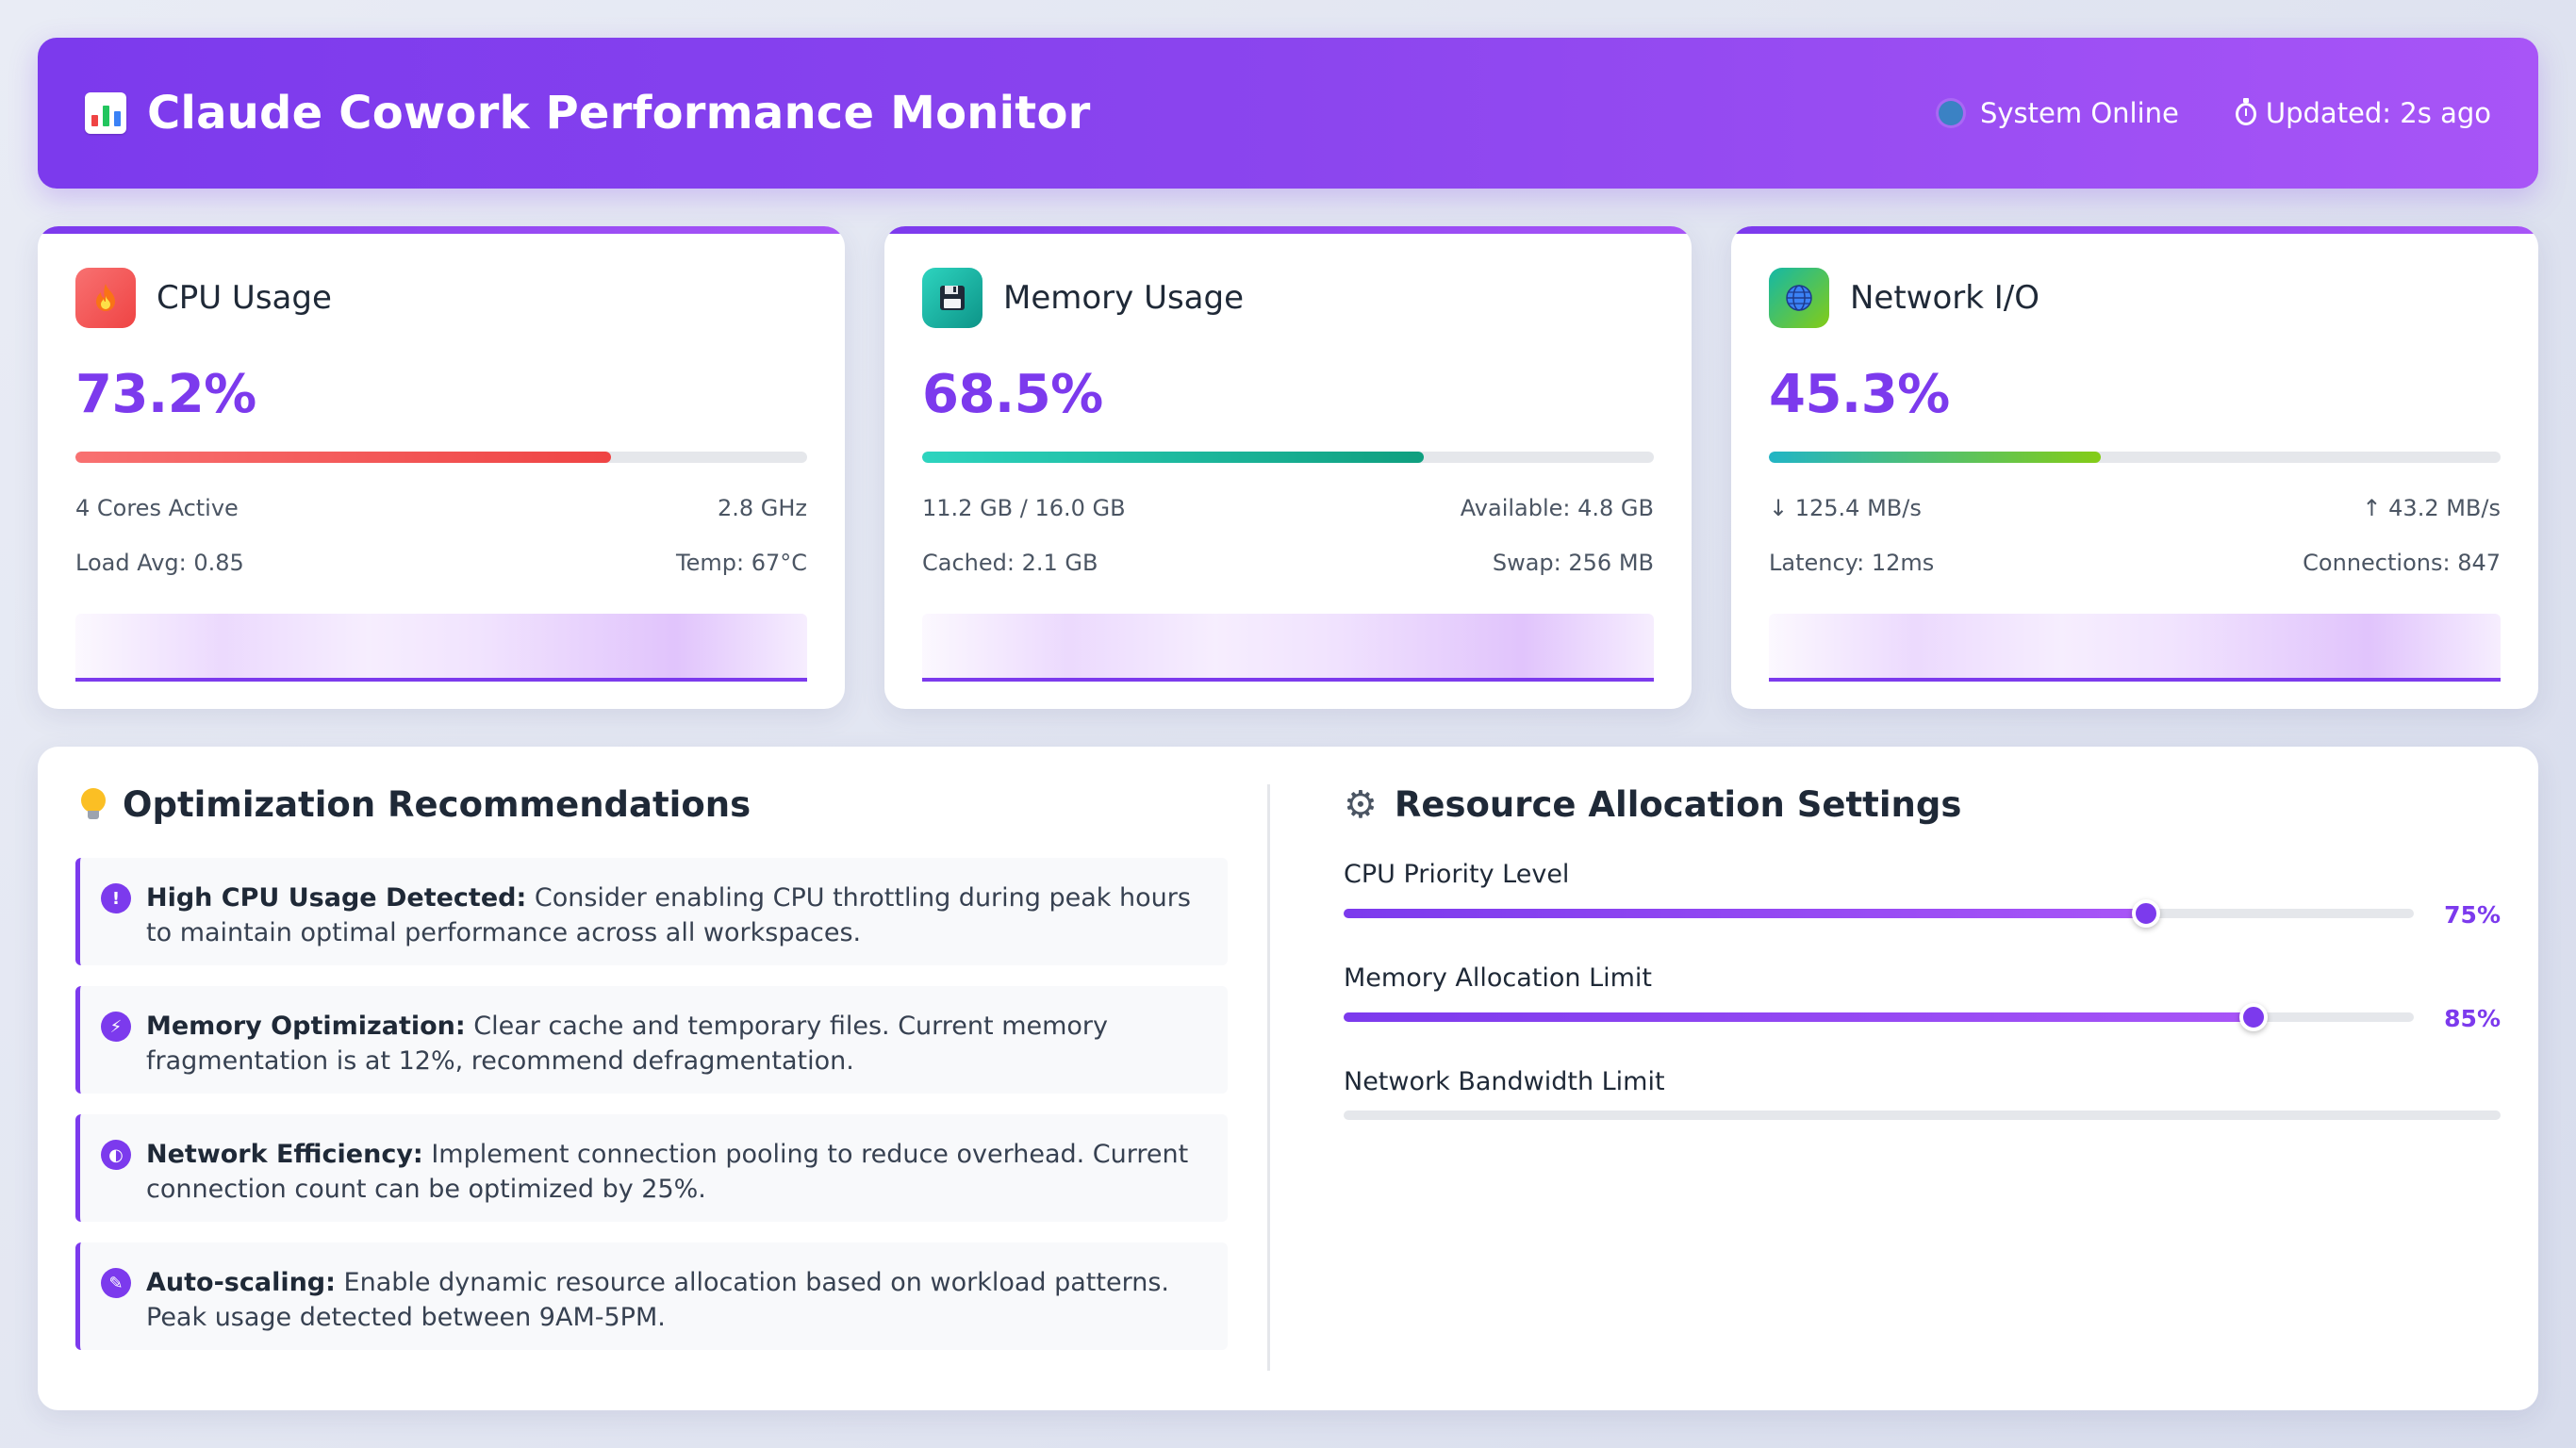  What do you see at coordinates (1557, 508) in the screenshot?
I see `memory-available: Available: 4.8 GB` at bounding box center [1557, 508].